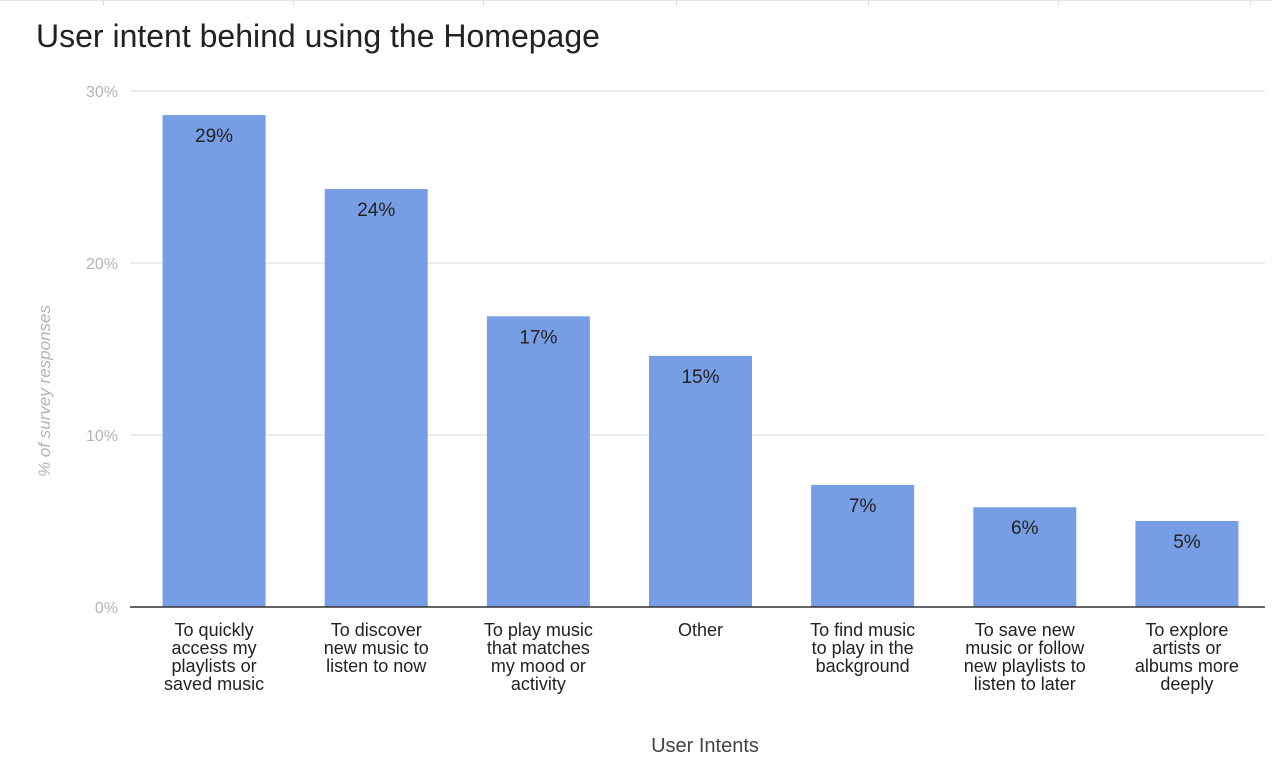  What do you see at coordinates (106, 608) in the screenshot?
I see `y-tick-label: 0%` at bounding box center [106, 608].